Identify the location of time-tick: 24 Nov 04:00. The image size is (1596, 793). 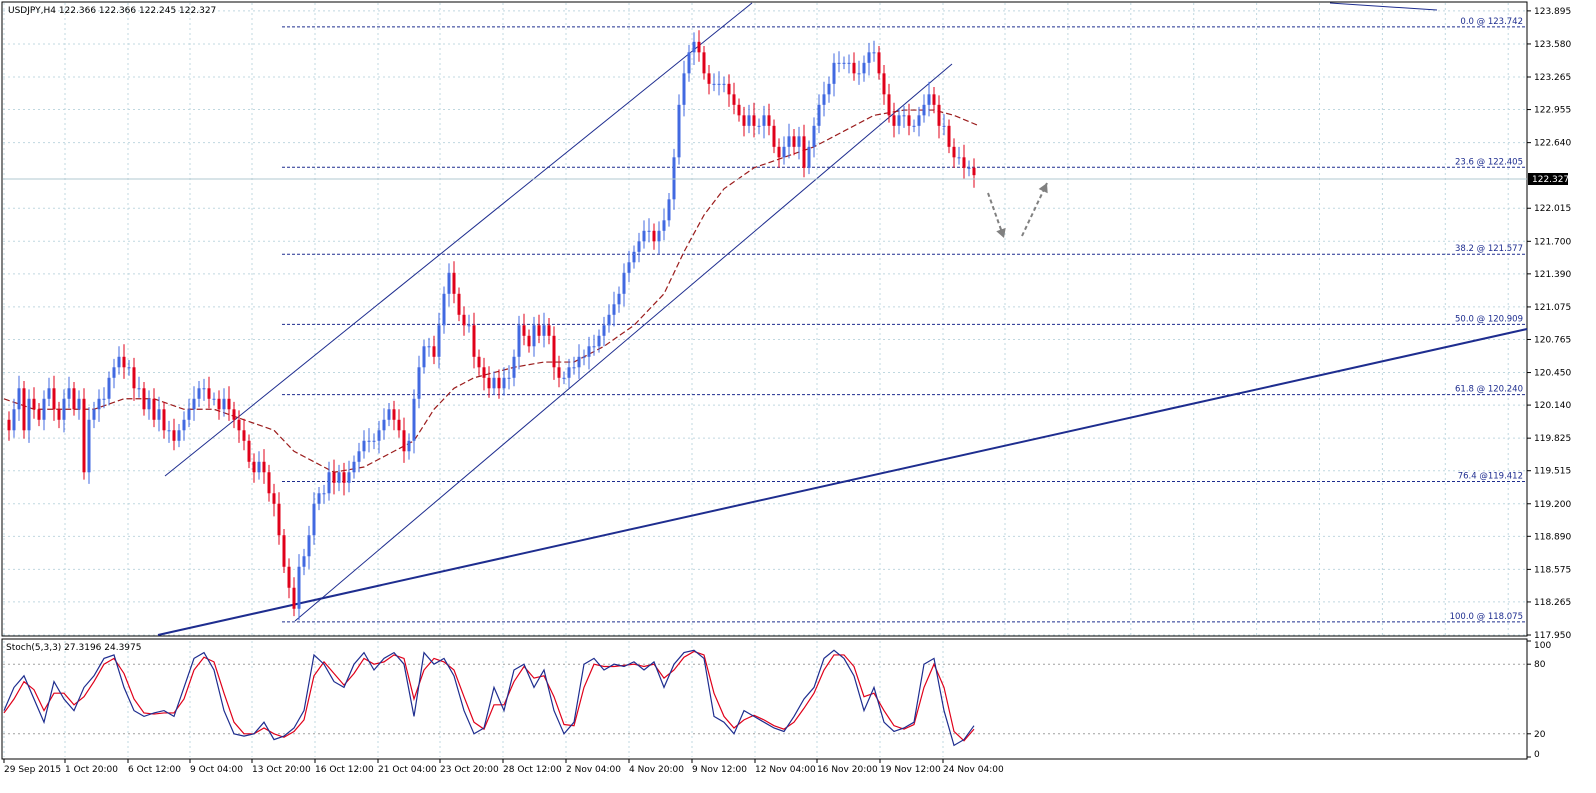
(973, 767).